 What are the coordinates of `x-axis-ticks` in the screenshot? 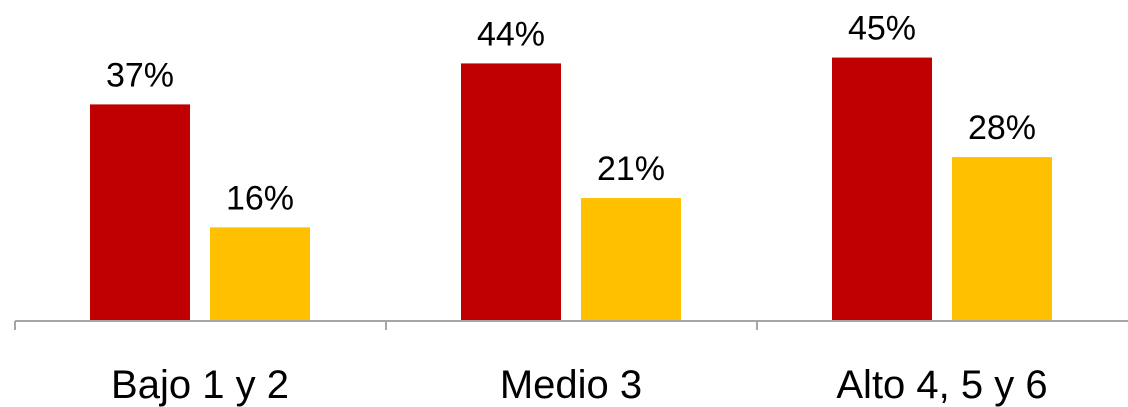 It's located at (386, 325).